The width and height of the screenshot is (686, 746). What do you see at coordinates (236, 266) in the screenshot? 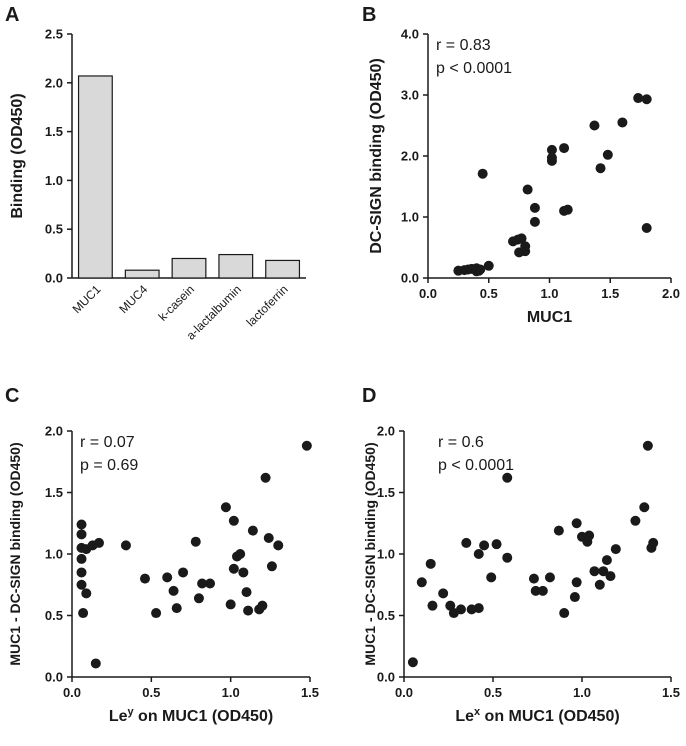
I see `bar-a-lactalbumin` at bounding box center [236, 266].